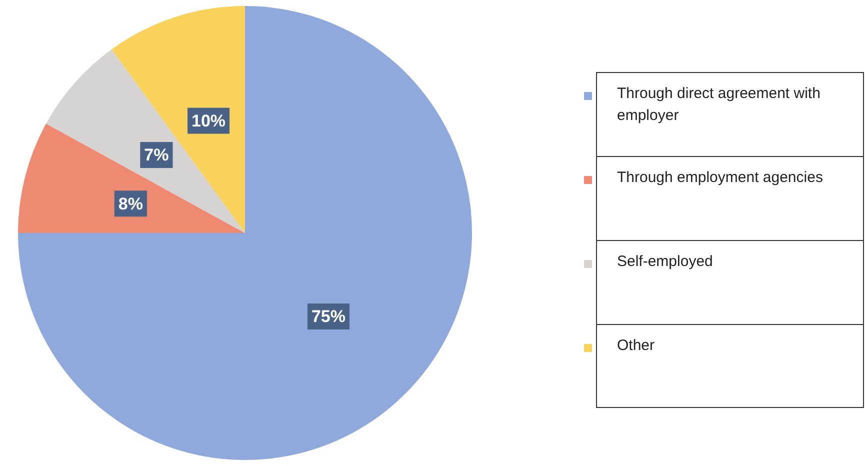 This screenshot has height=466, width=865. I want to click on data-label: 7%, so click(156, 155).